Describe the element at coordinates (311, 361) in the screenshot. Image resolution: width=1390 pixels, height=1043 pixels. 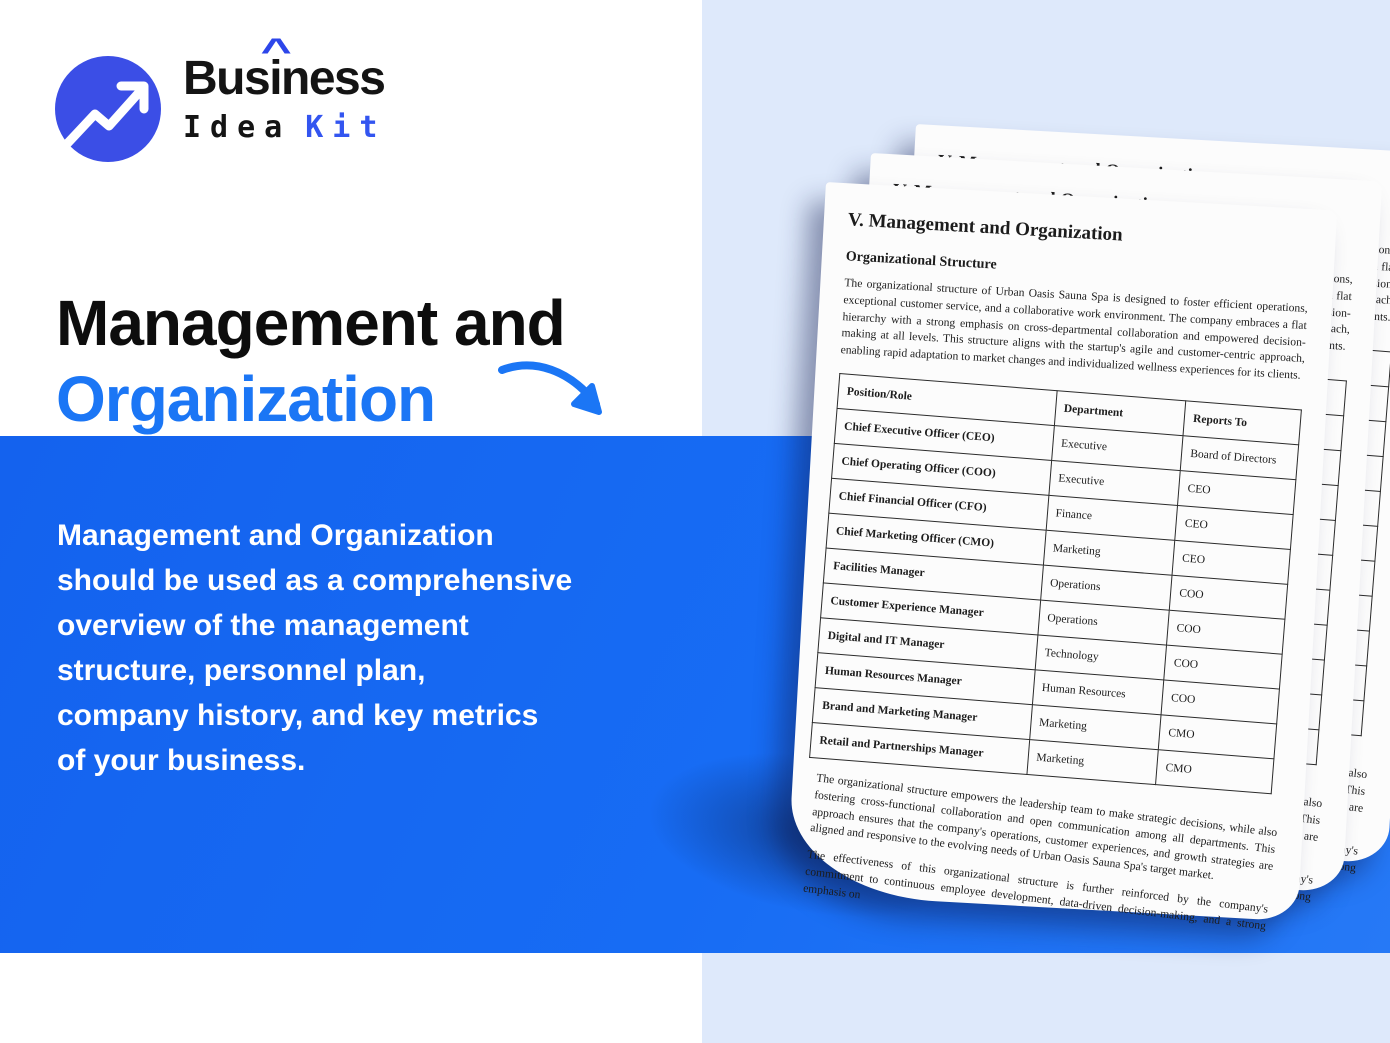
I see `page-title: Management and Organization` at that location.